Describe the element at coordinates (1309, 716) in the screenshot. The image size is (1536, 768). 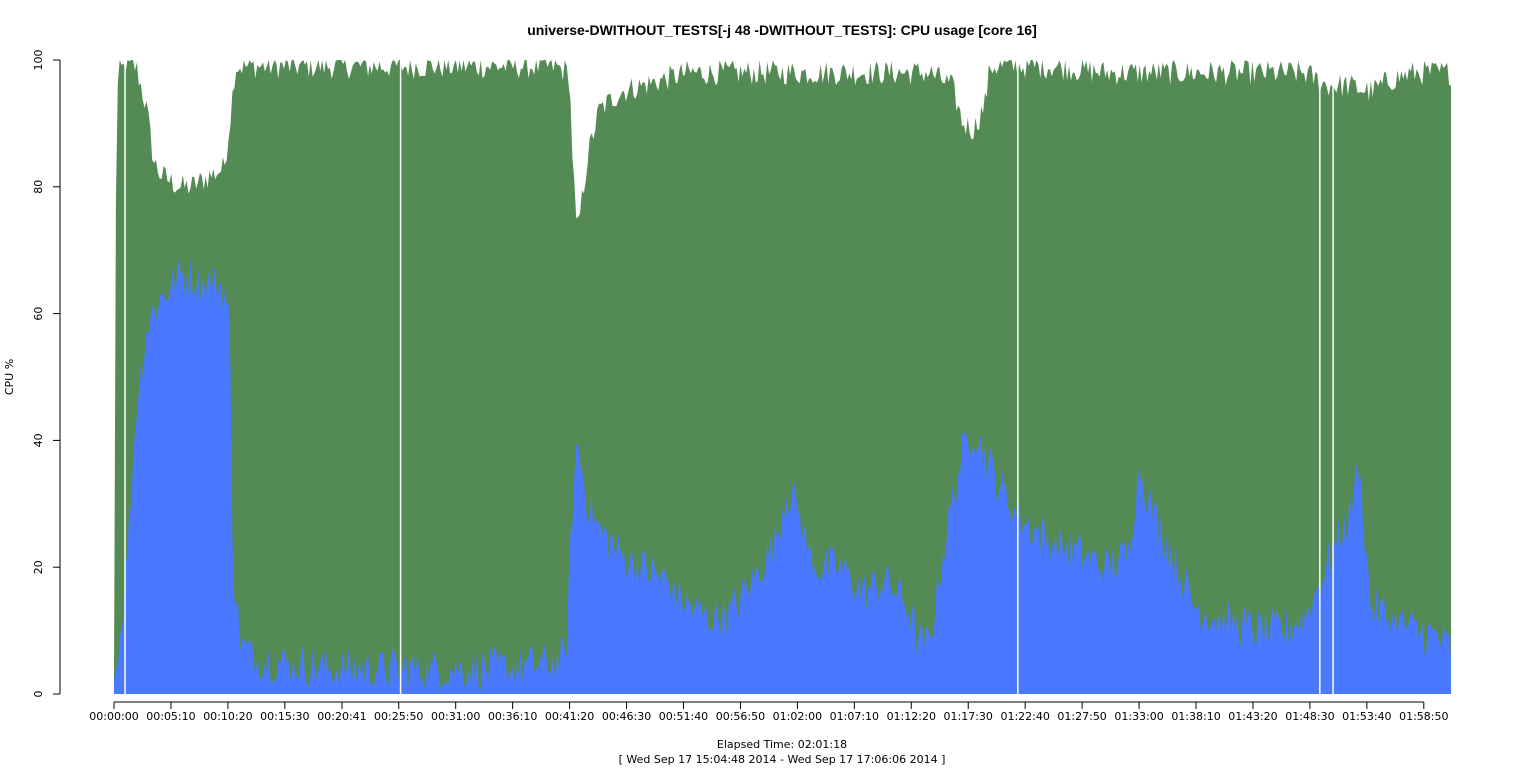
I see `x-tick-label: 01:48:30` at that location.